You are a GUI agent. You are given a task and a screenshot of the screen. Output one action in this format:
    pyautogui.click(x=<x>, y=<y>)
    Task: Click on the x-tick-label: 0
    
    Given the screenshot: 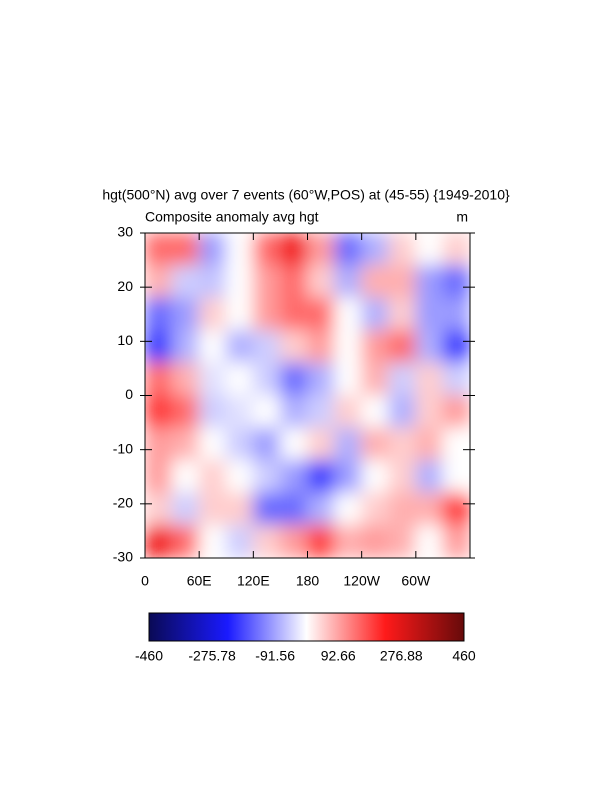 What is the action you would take?
    pyautogui.click(x=145, y=581)
    